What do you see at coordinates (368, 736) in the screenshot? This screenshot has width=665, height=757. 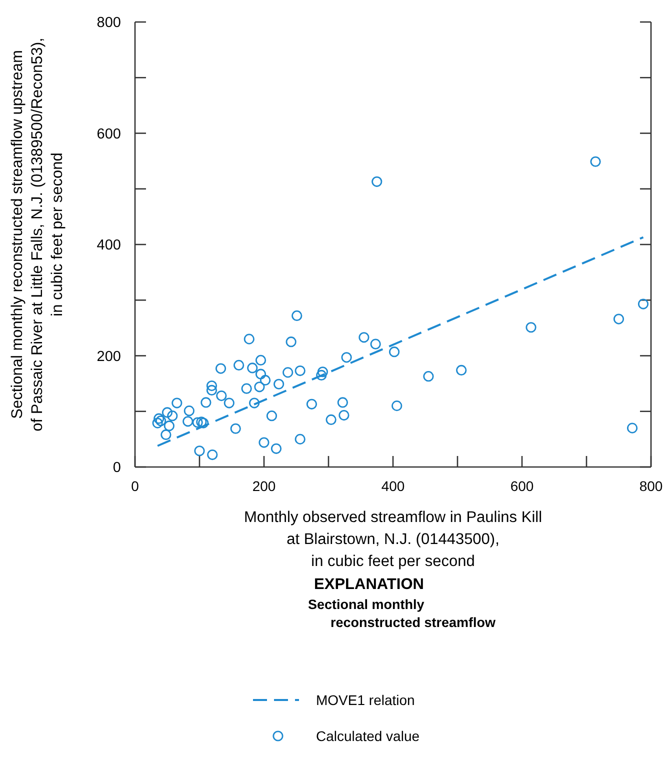 I see `legend-label: Calculated value` at bounding box center [368, 736].